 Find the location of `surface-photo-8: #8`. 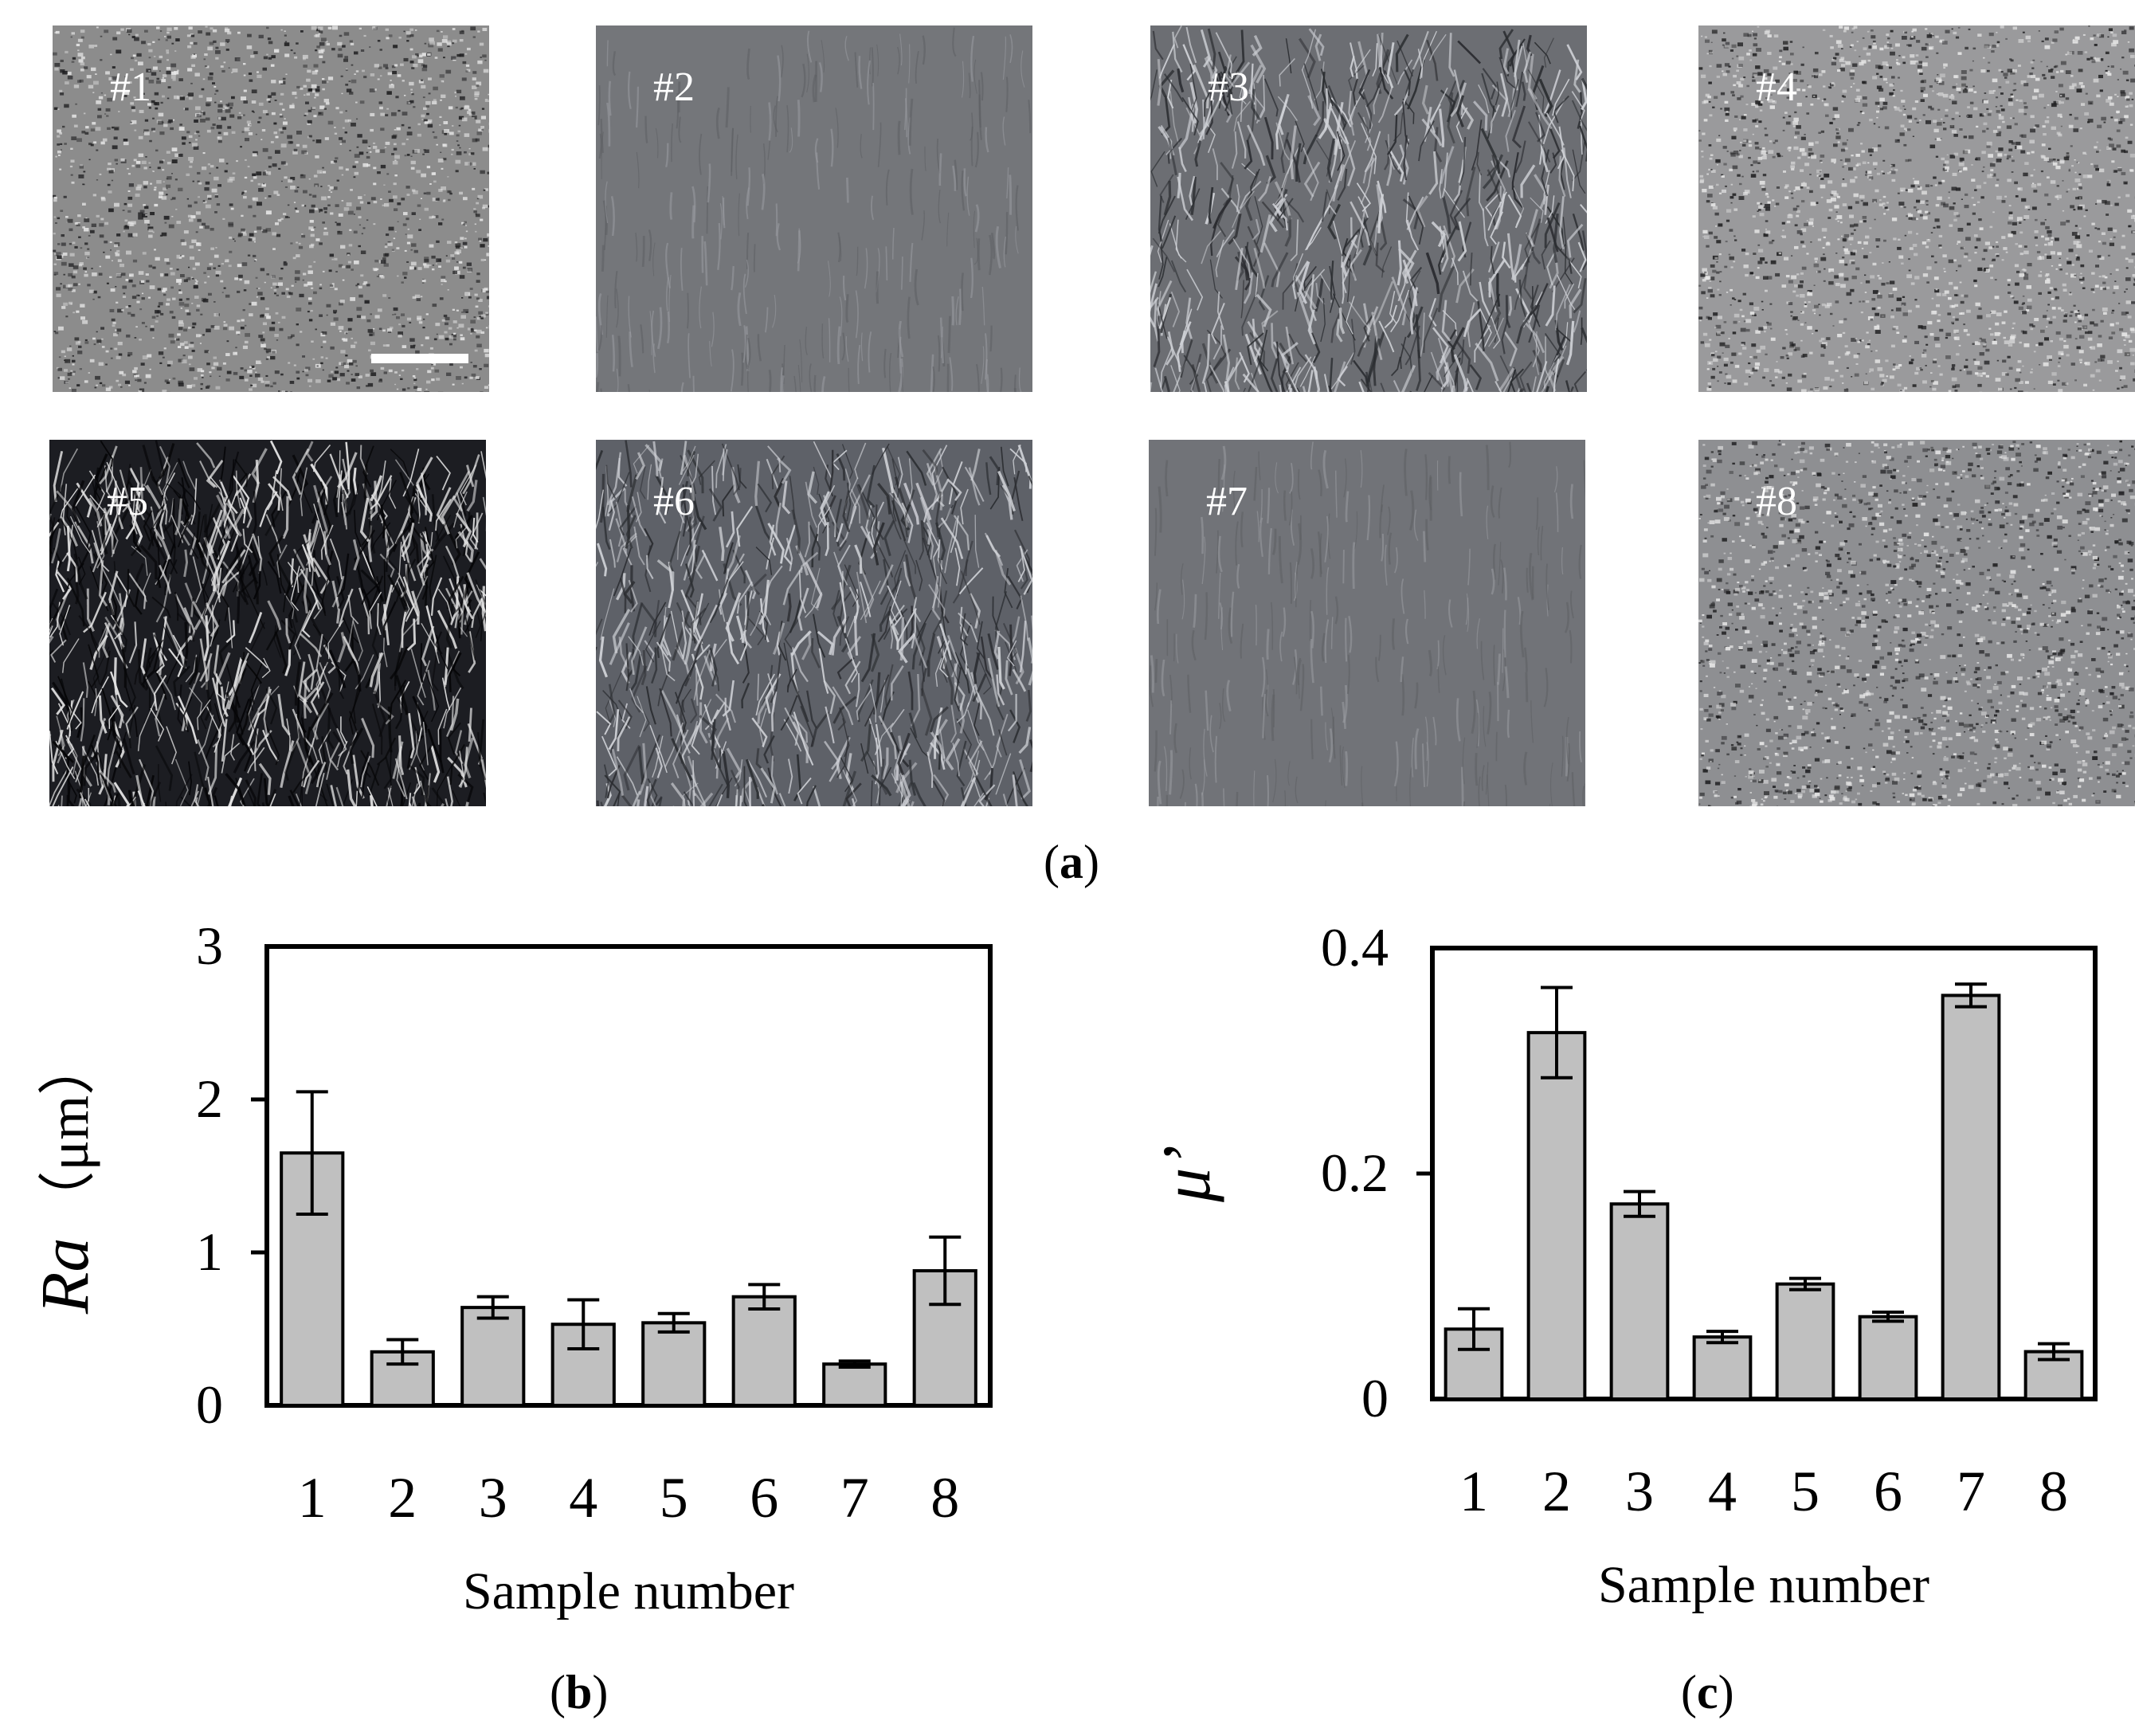

surface-photo-8: #8 is located at coordinates (1917, 623).